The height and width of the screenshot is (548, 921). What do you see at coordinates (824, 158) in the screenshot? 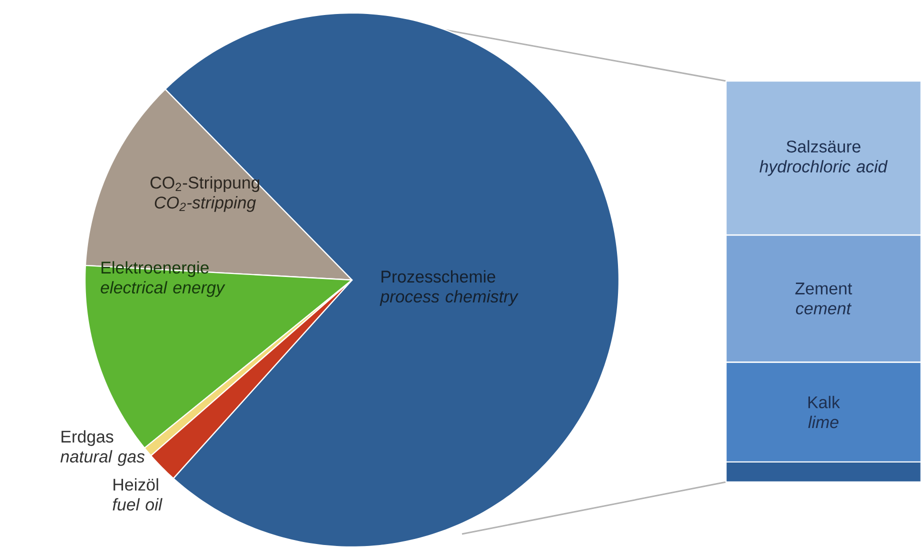
I see `series-label: Salzsäure hydrochloric acid` at bounding box center [824, 158].